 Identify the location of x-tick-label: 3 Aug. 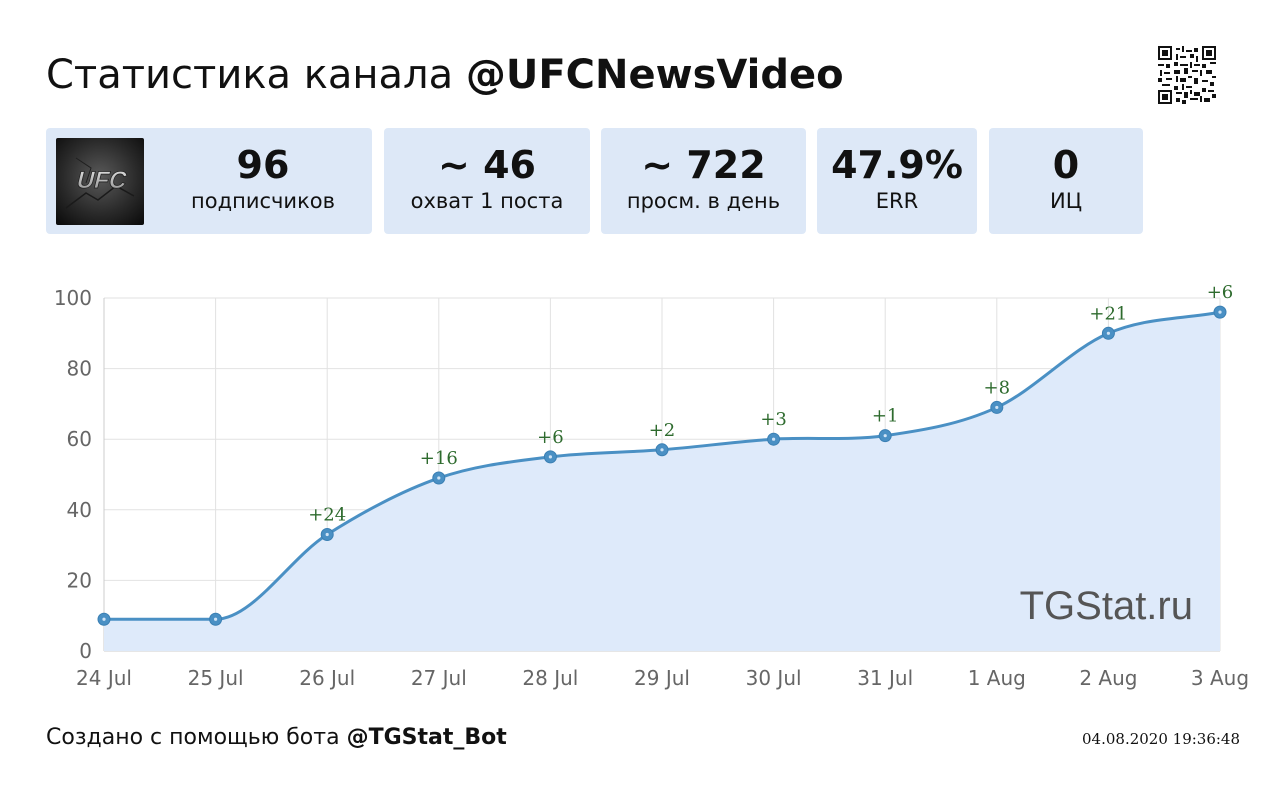
(1220, 678).